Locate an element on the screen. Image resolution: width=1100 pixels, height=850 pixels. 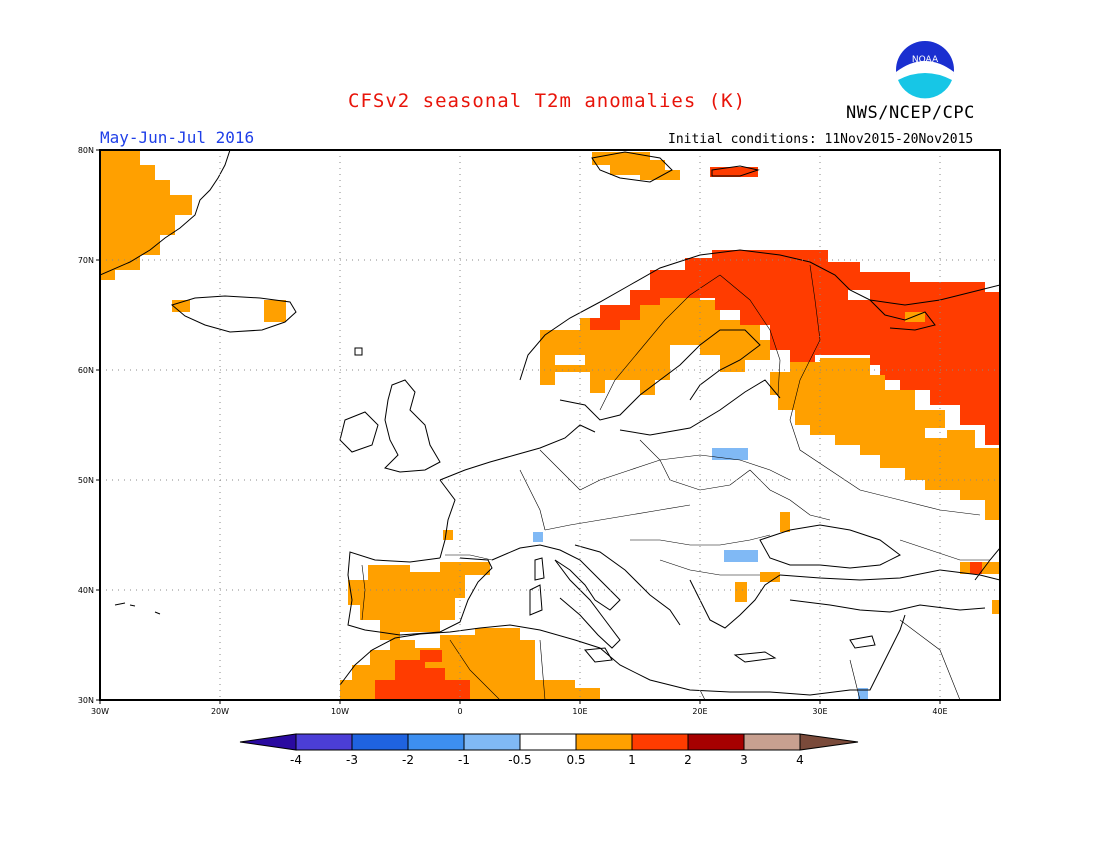
anomaly-iberia is located at coordinates (419, 601).